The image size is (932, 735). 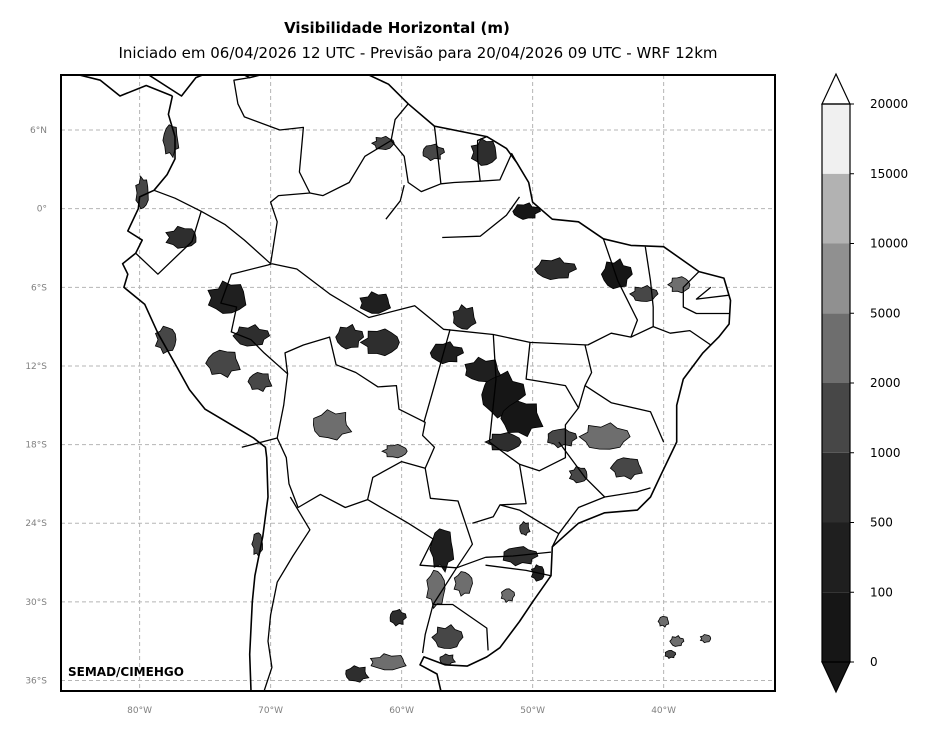 I want to click on lon-tick-label: 60°W, so click(x=401, y=711).